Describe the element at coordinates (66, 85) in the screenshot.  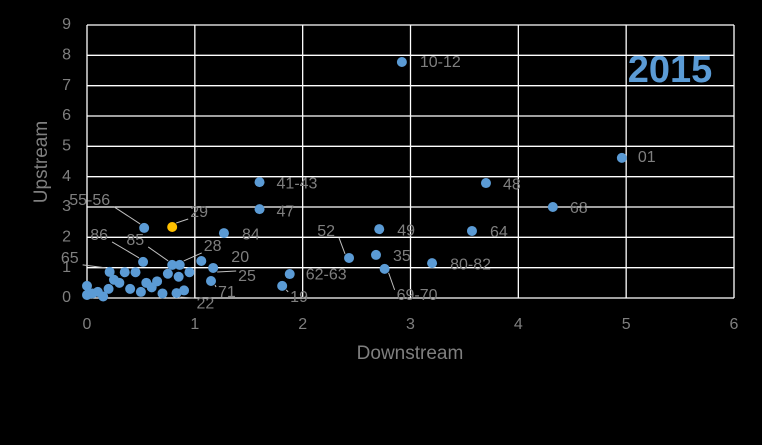
I see `y-tick-label: 7` at that location.